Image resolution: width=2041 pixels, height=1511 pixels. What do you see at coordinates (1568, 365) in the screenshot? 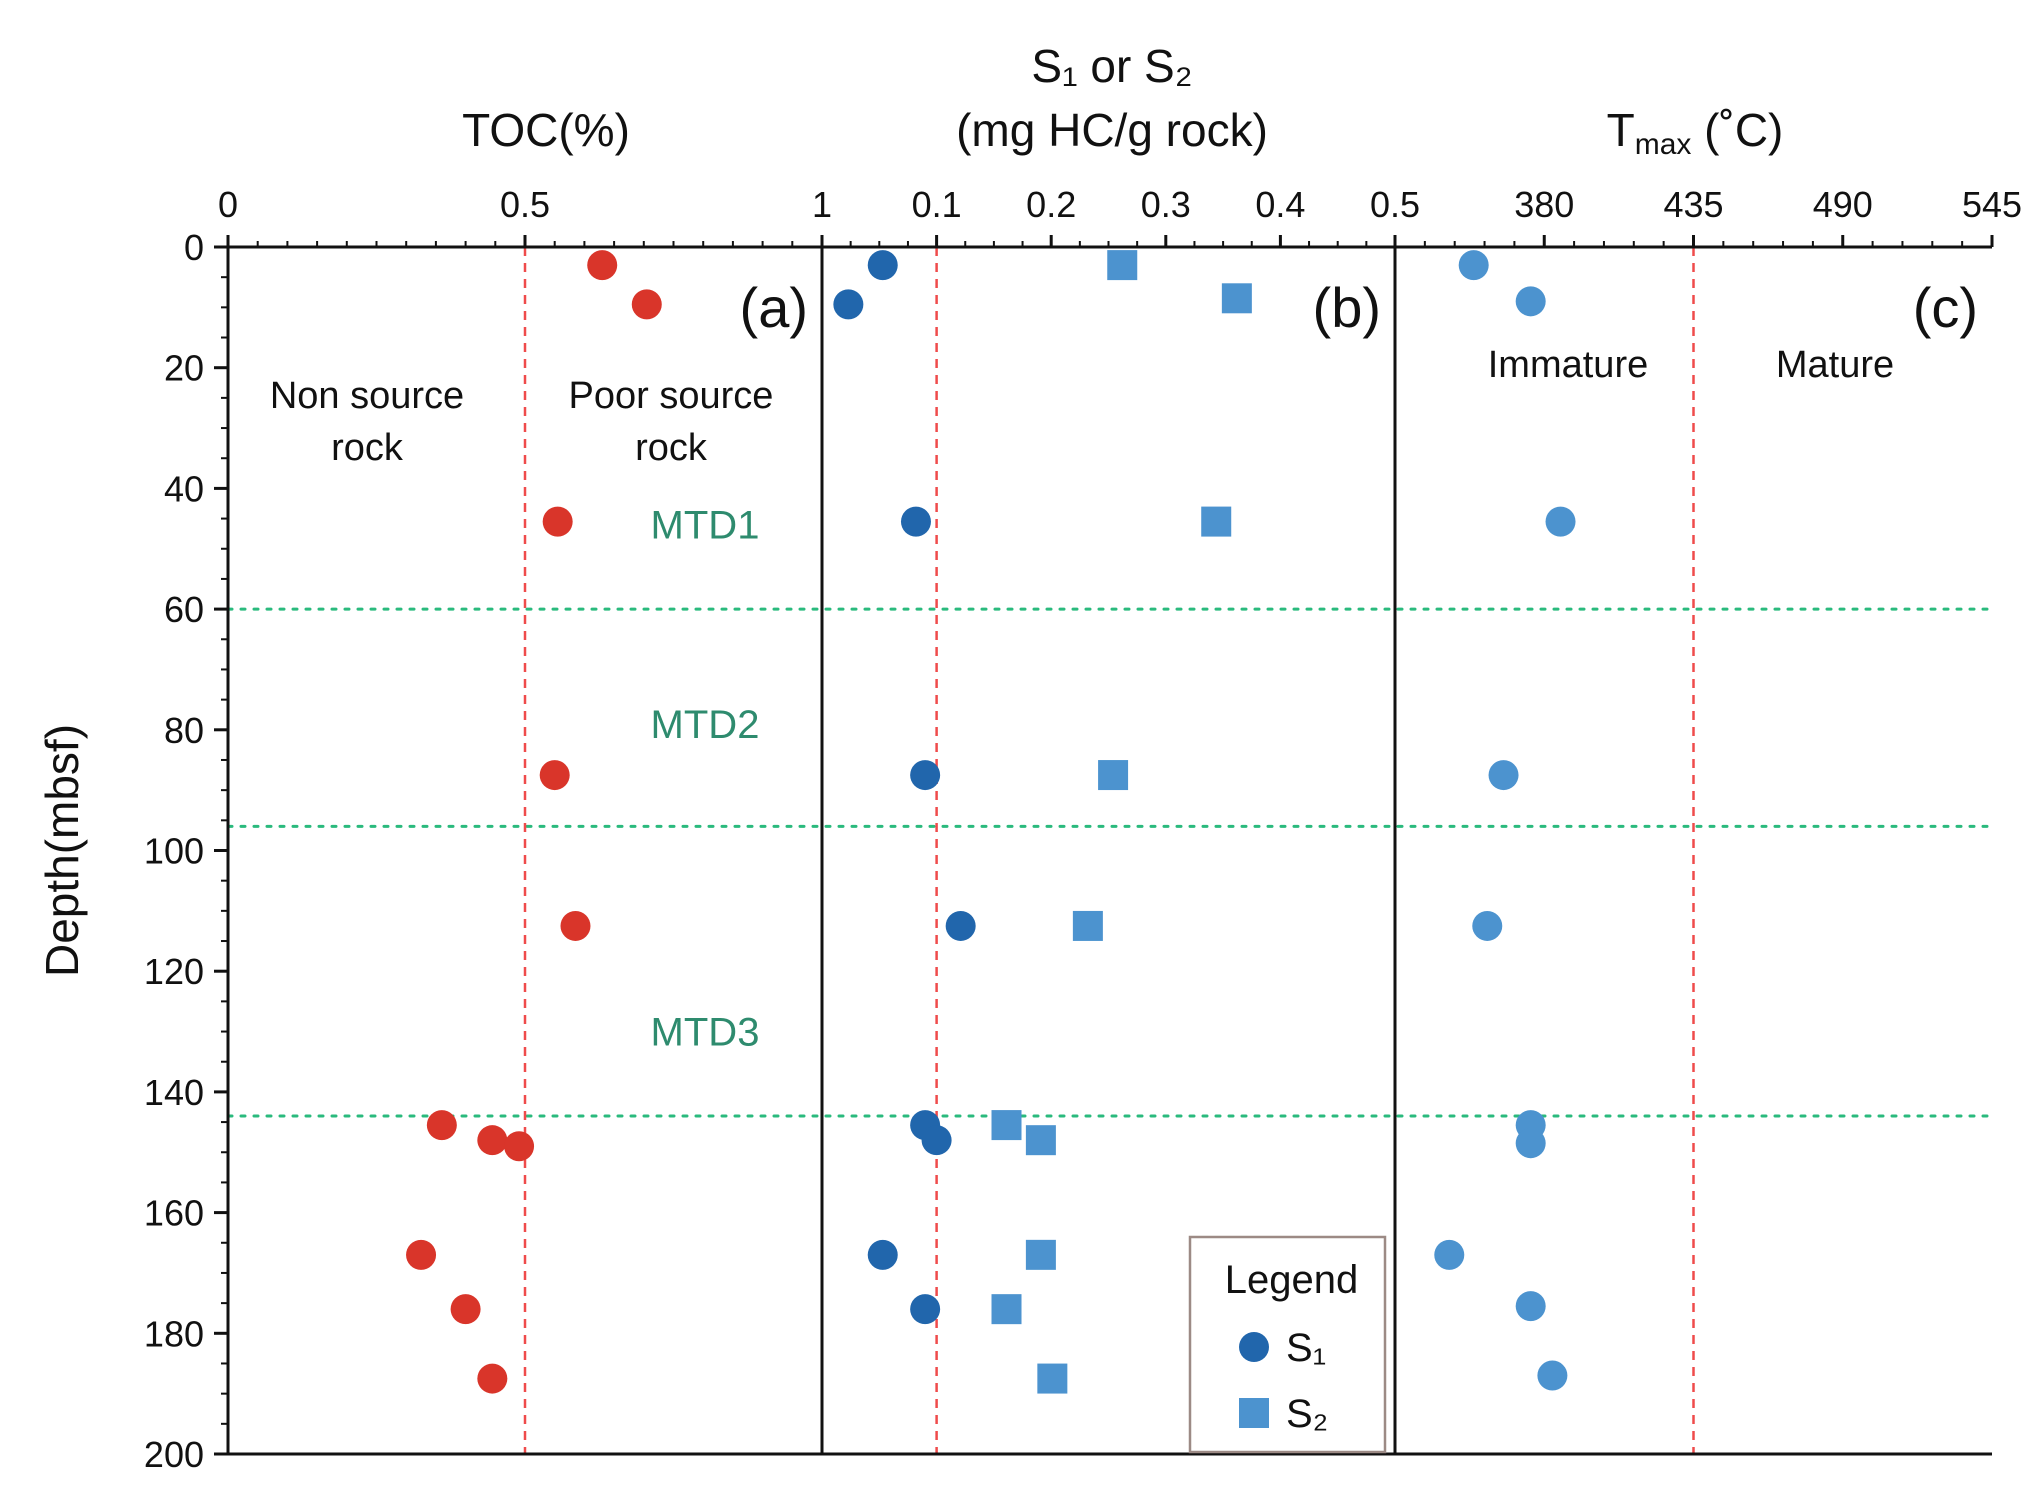
I see `zone-label-immature: Immature` at bounding box center [1568, 365].